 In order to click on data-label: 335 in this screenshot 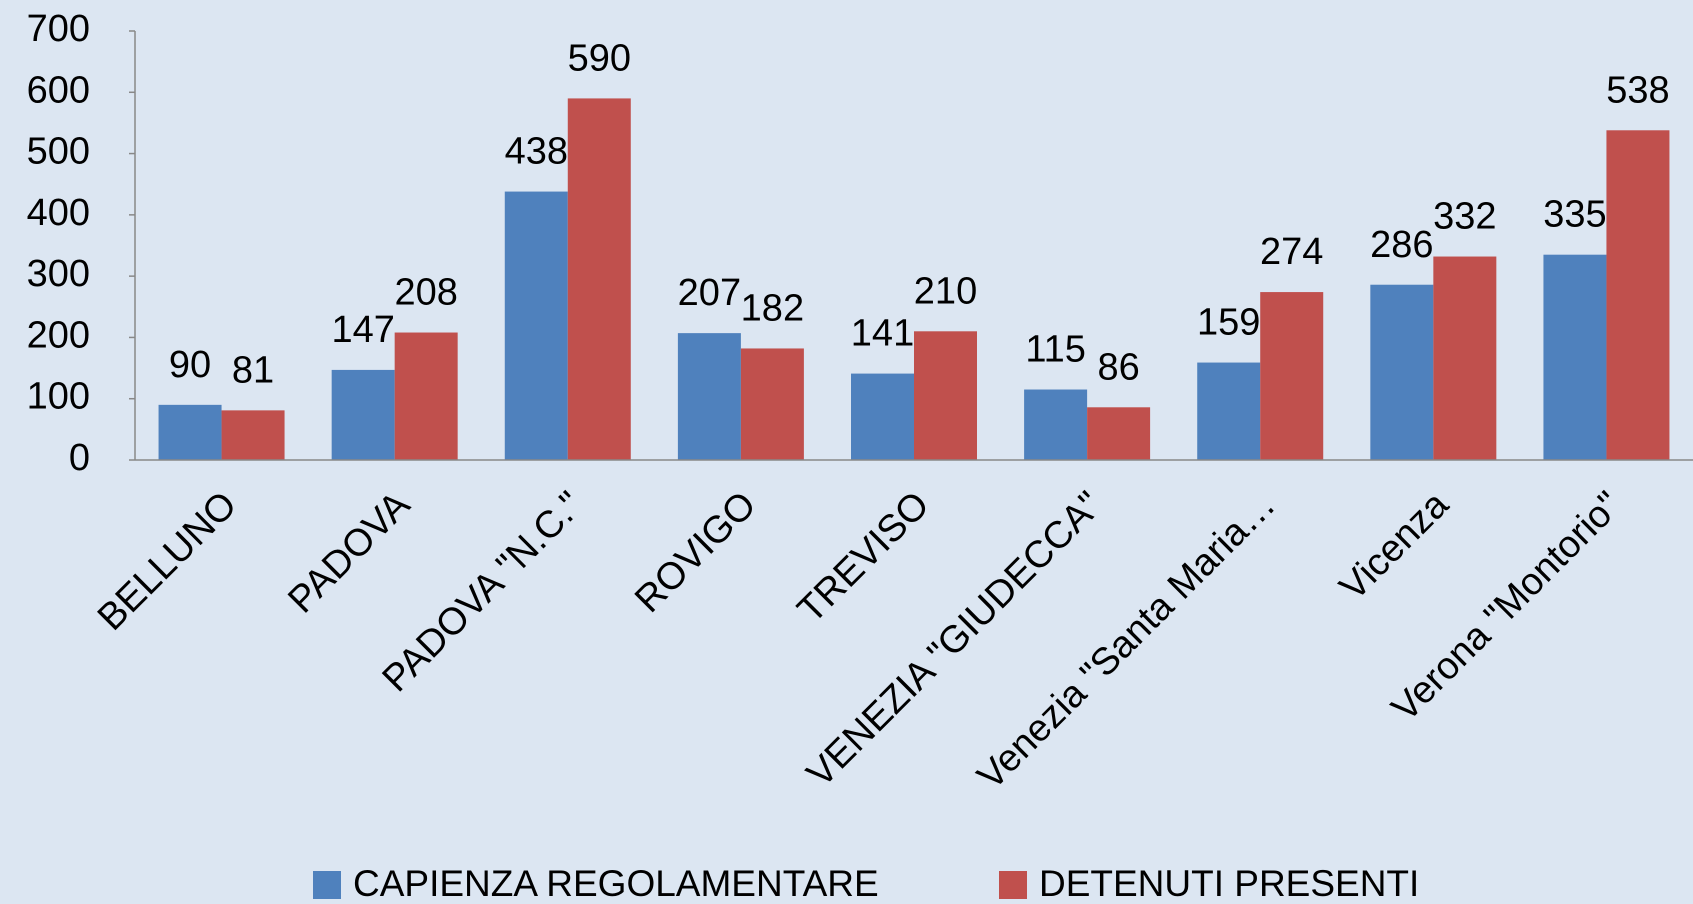, I will do `click(1574, 215)`.